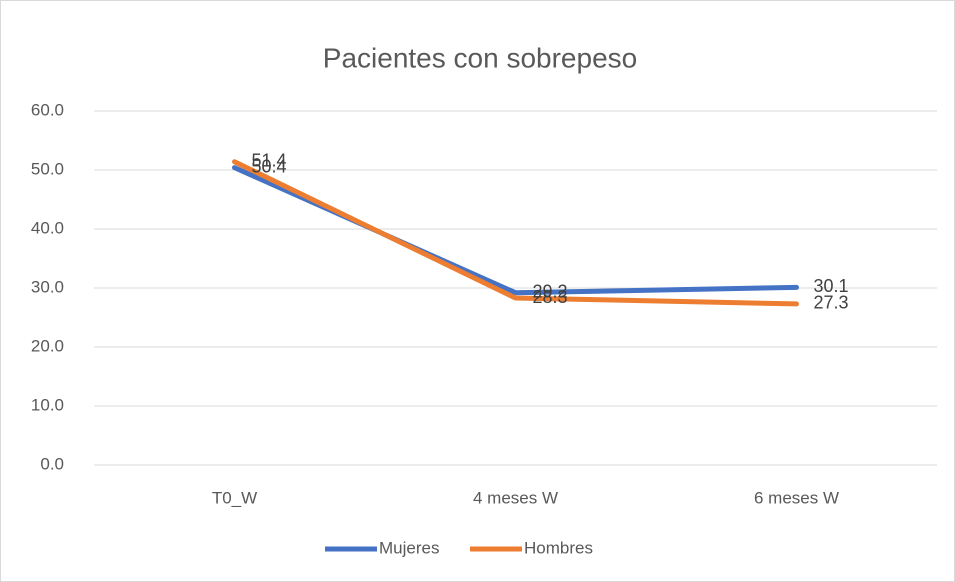 The width and height of the screenshot is (955, 582). I want to click on data-label: 29.2, so click(550, 291).